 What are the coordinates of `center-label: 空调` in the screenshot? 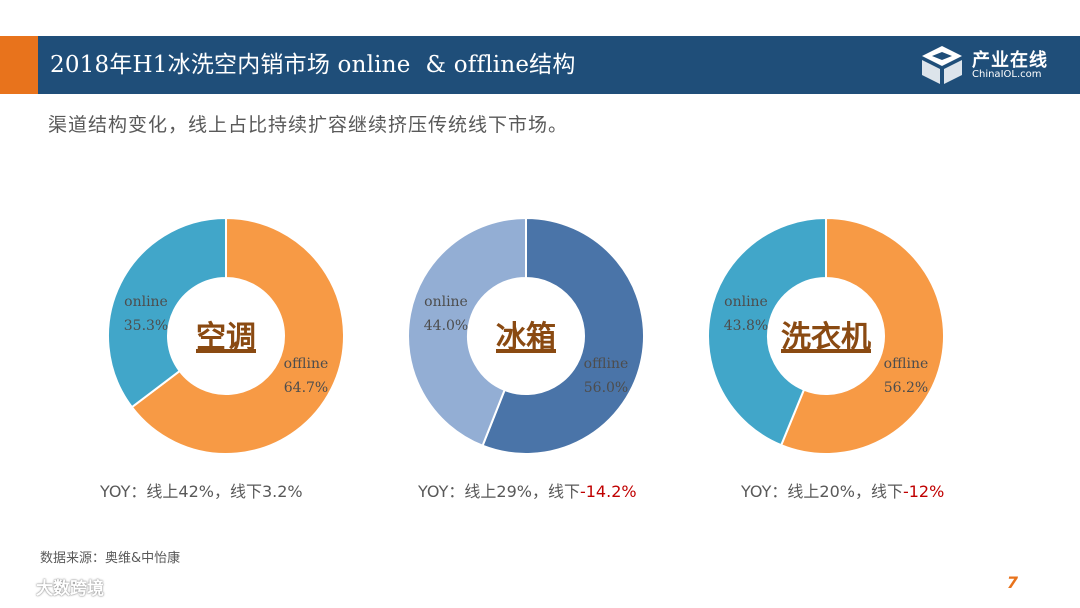 It's located at (226, 337).